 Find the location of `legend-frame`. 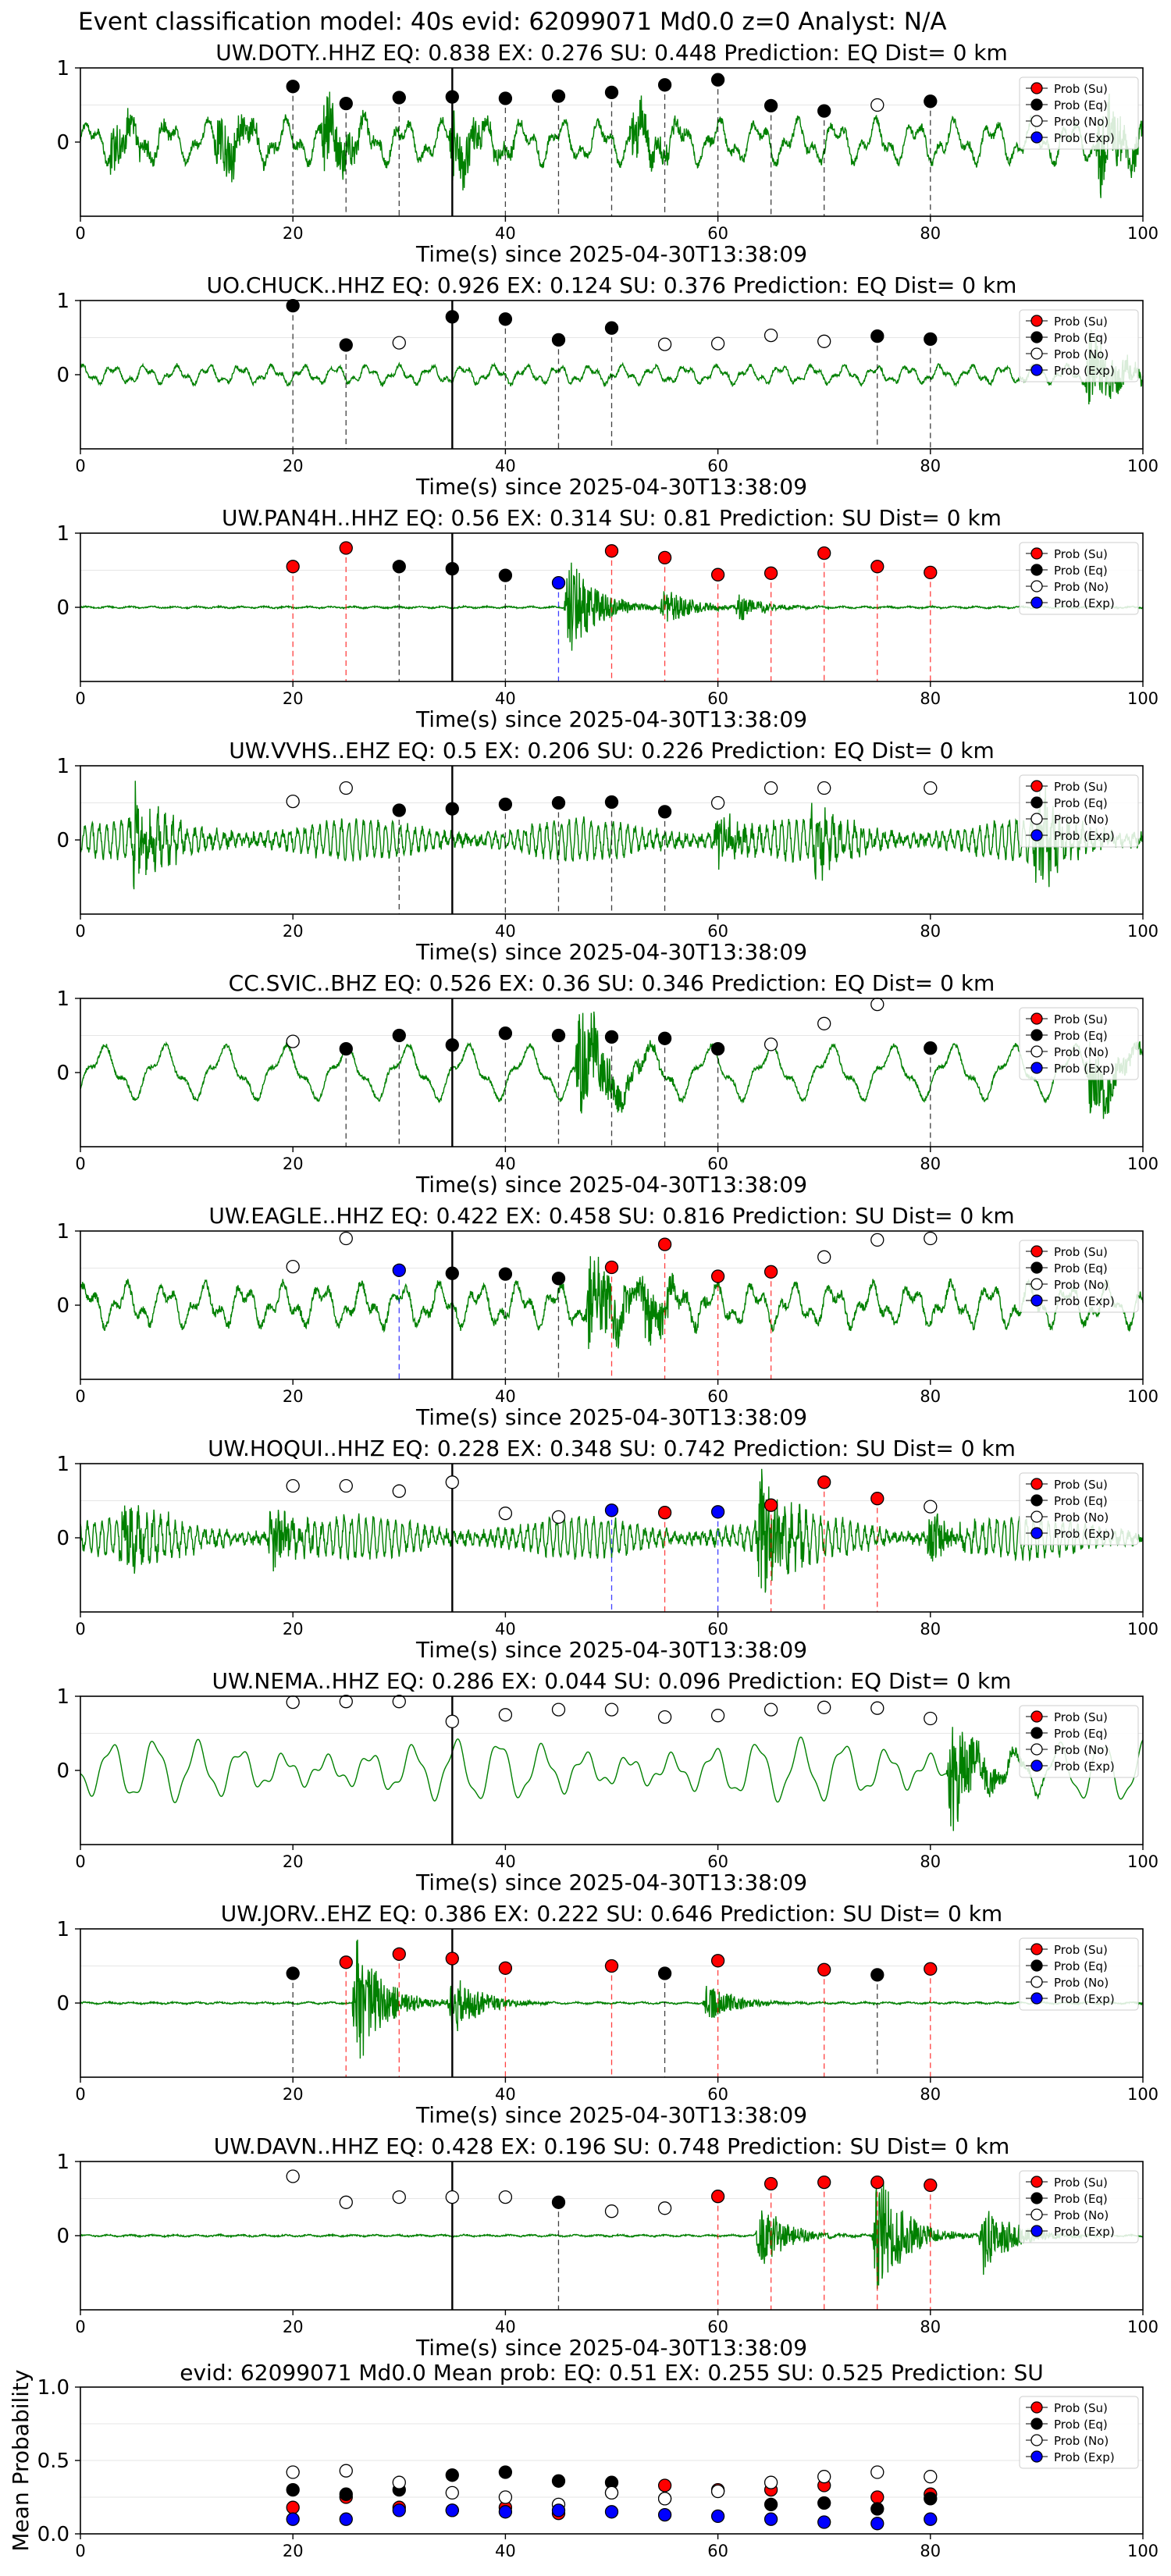

legend-frame is located at coordinates (1079, 113).